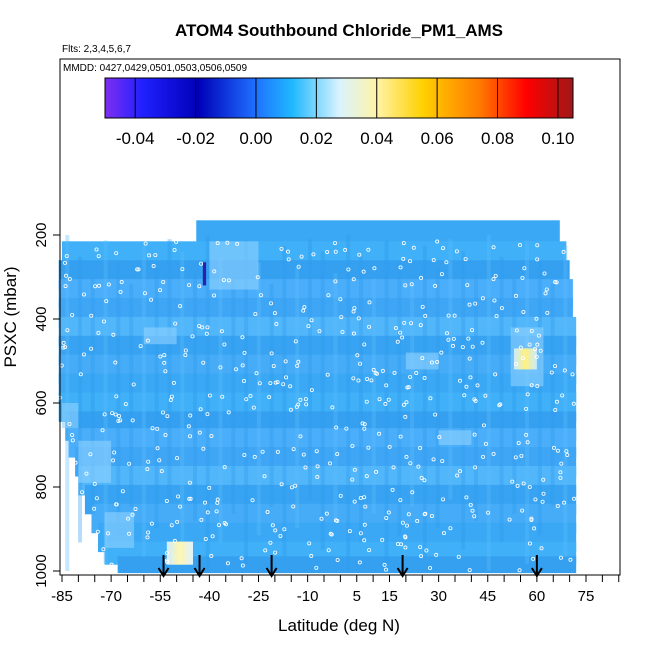 The width and height of the screenshot is (650, 650). I want to click on x-tick-label: 30, so click(438, 596).